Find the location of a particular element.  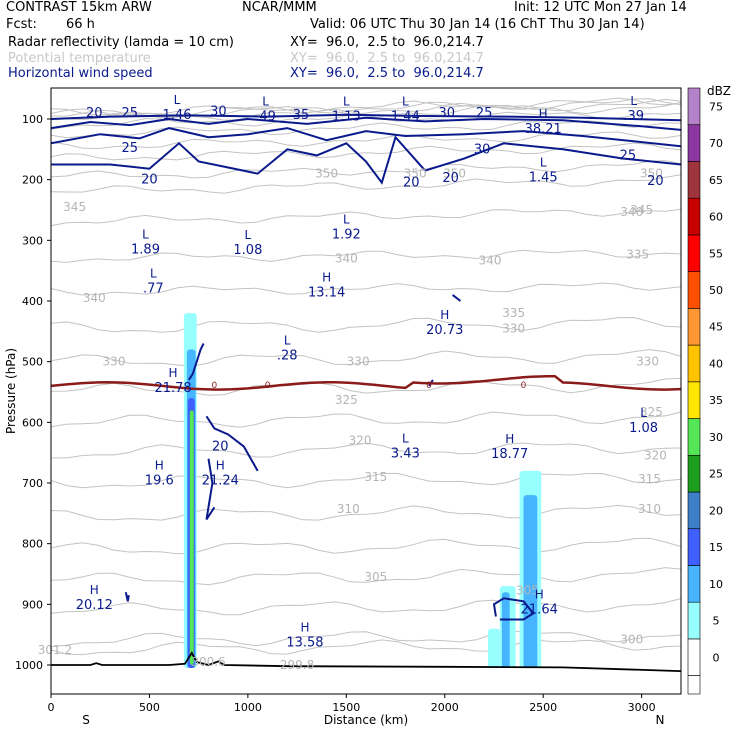

x-tick-label: 2000 is located at coordinates (445, 707).